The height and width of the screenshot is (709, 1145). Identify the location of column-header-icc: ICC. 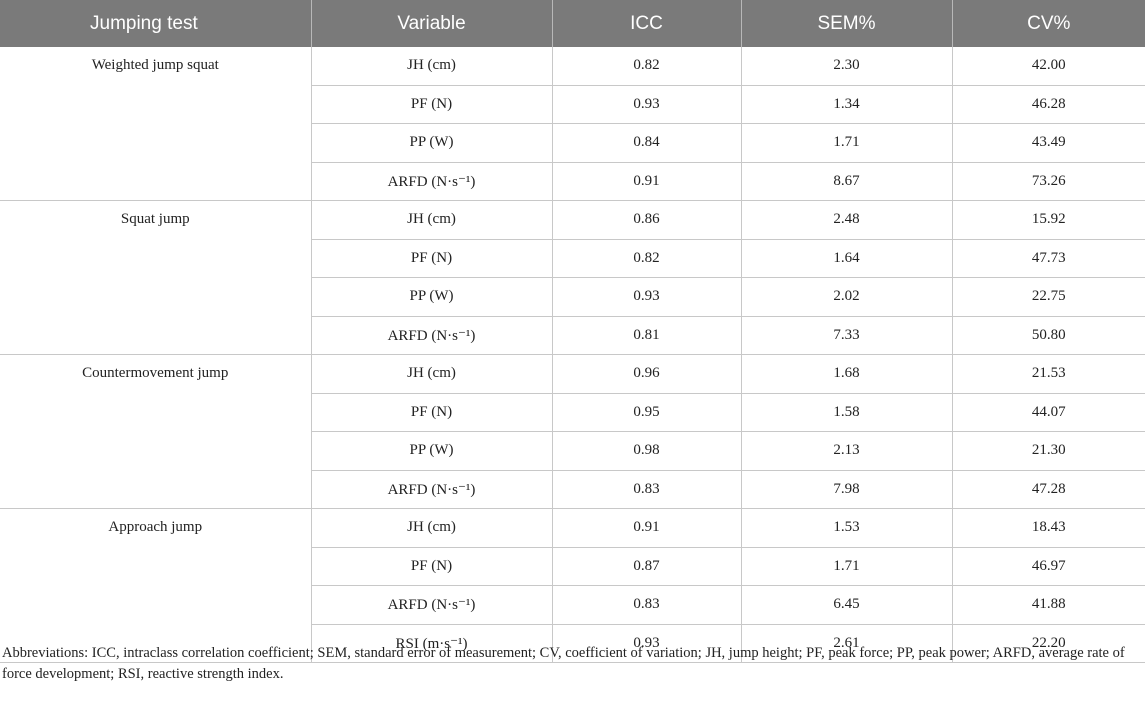
(646, 23).